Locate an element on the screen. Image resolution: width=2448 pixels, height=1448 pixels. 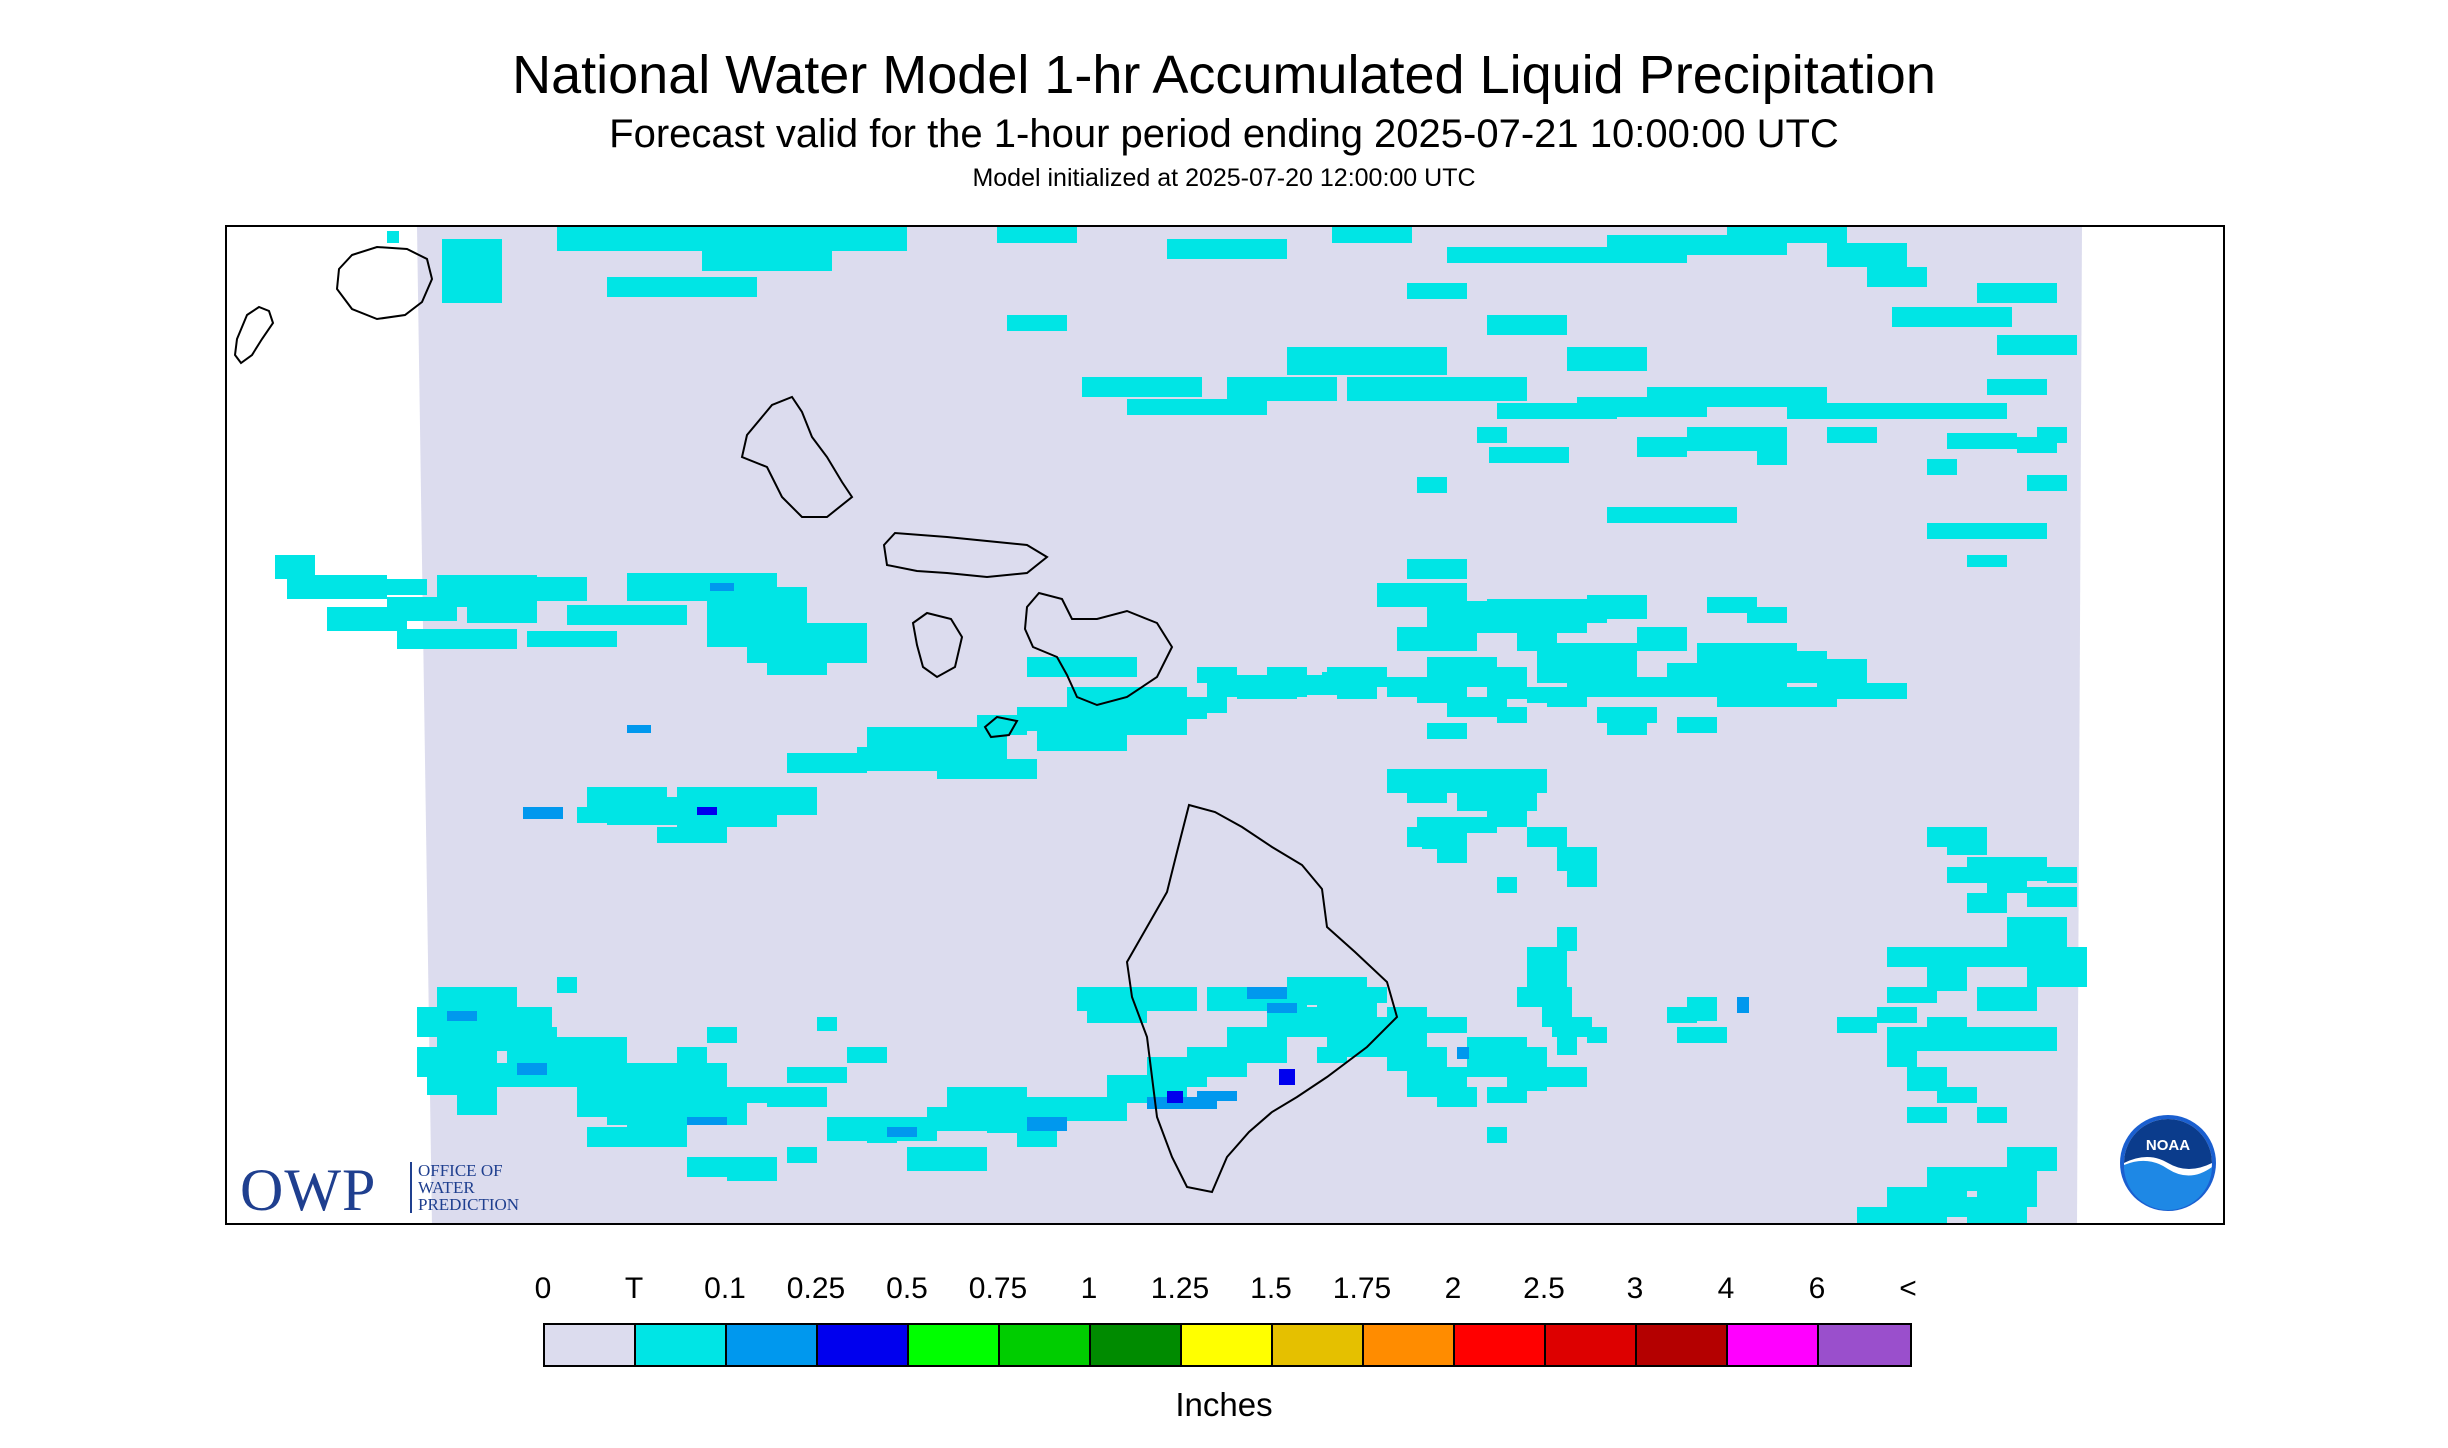
maui-coastline is located at coordinates (1098, 649).